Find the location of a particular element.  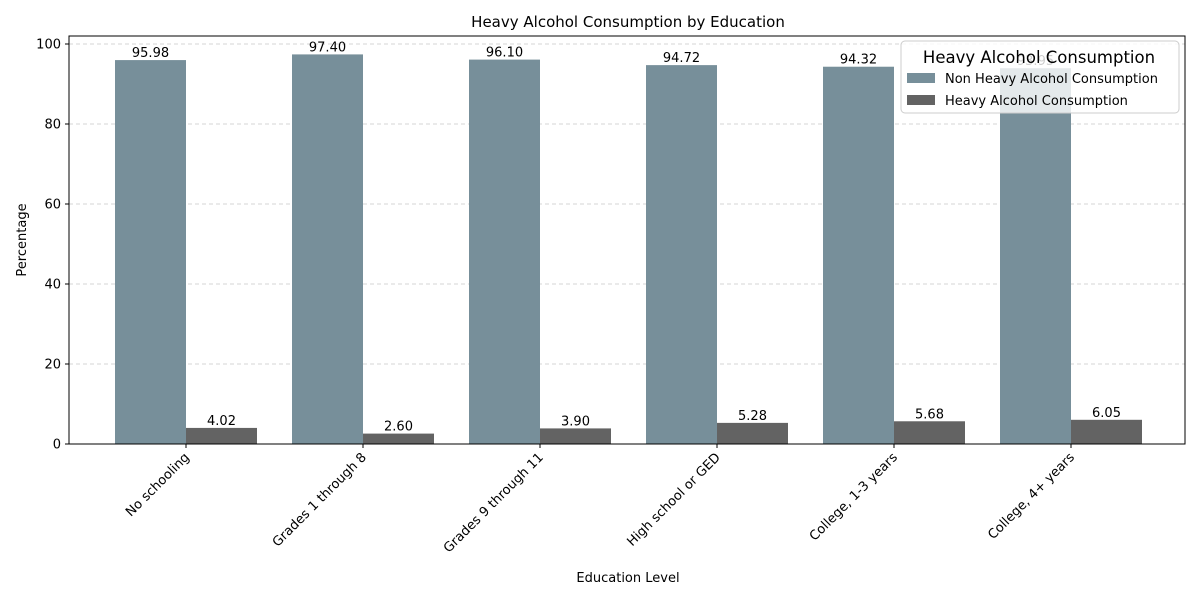

legend-label-heavy: Heavy Alcohol Consumption is located at coordinates (1036, 101).